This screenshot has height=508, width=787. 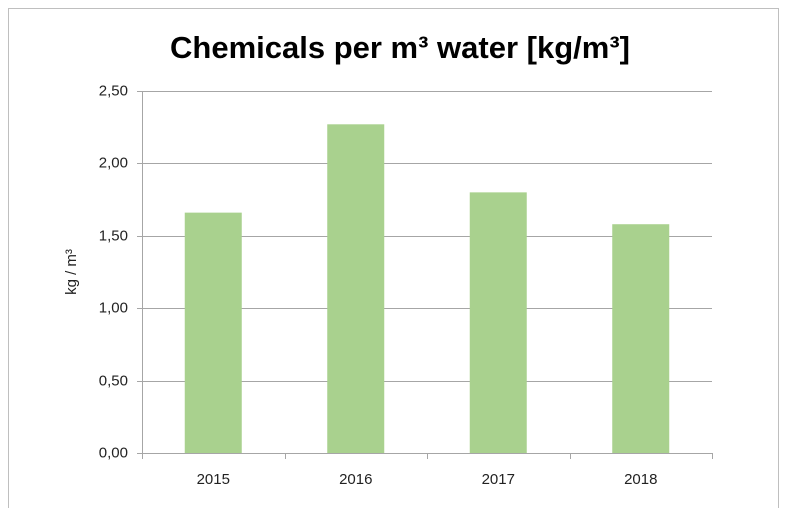 What do you see at coordinates (498, 479) in the screenshot?
I see `x-tick-label: 2017` at bounding box center [498, 479].